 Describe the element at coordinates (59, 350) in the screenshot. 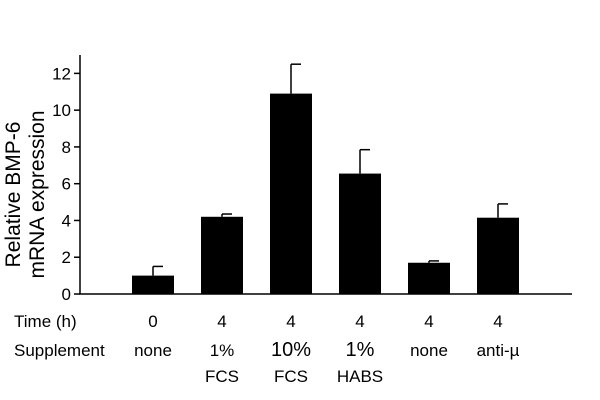

I see `supplement-row-label: Supplement` at that location.